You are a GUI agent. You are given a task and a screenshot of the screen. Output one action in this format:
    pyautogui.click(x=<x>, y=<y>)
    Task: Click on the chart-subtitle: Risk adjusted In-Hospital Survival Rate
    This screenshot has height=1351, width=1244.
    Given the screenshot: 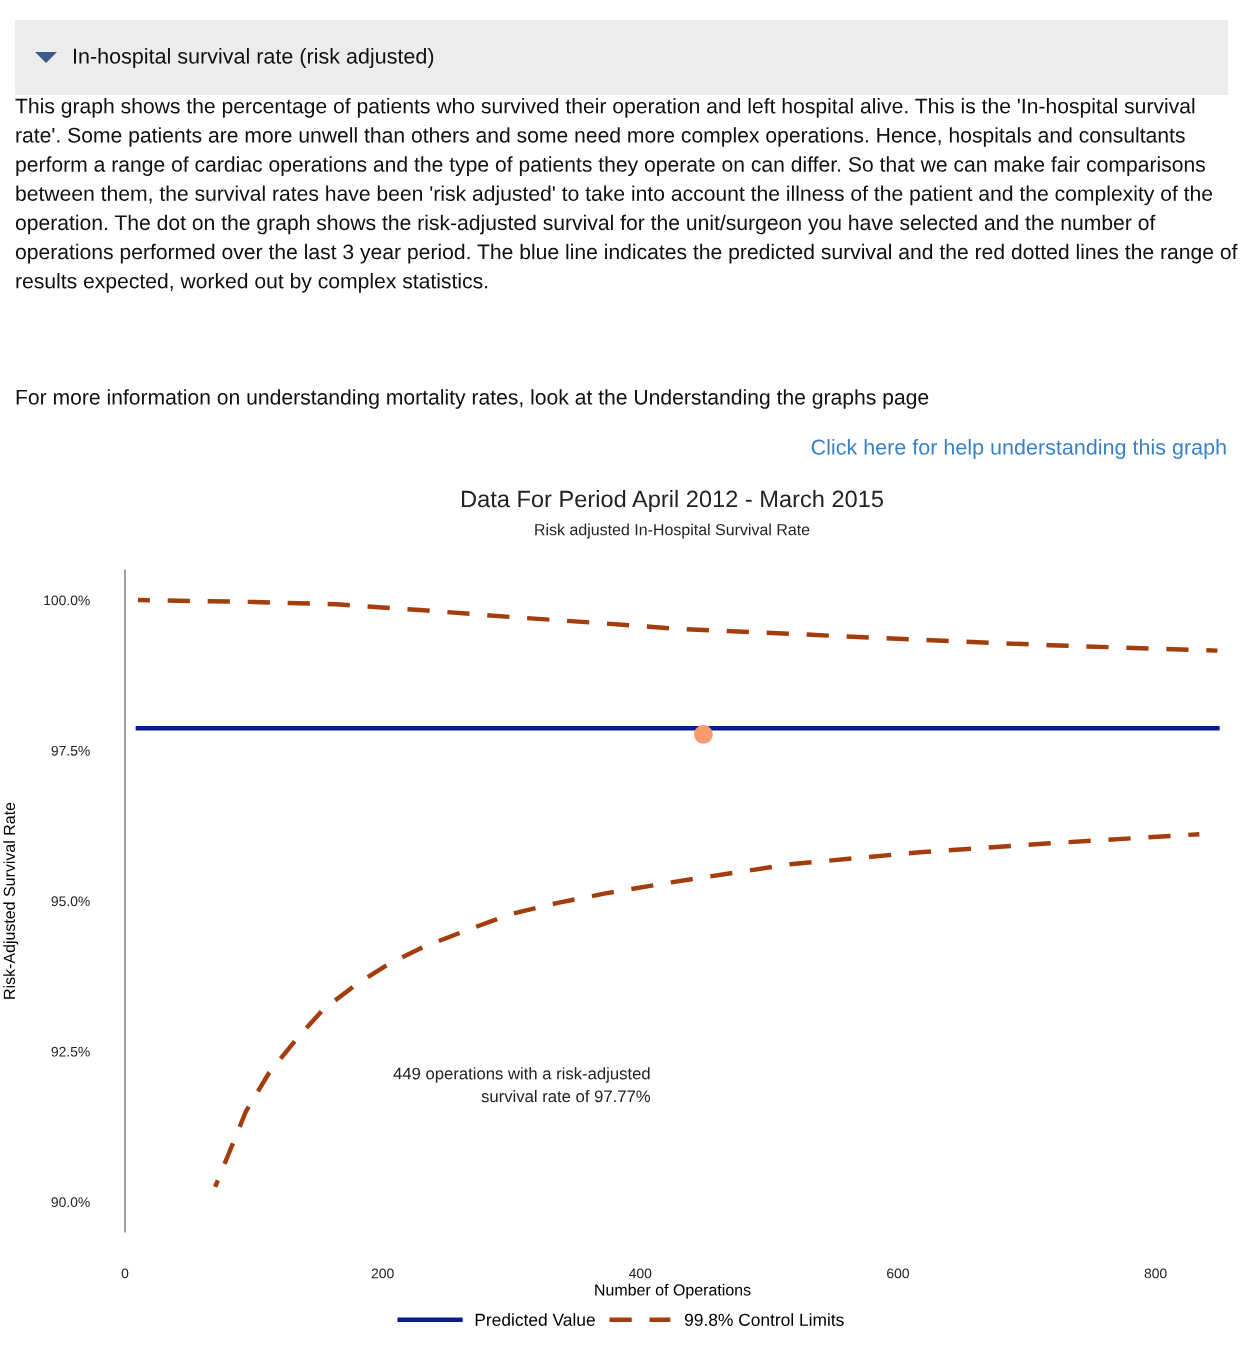 What is the action you would take?
    pyautogui.click(x=672, y=531)
    